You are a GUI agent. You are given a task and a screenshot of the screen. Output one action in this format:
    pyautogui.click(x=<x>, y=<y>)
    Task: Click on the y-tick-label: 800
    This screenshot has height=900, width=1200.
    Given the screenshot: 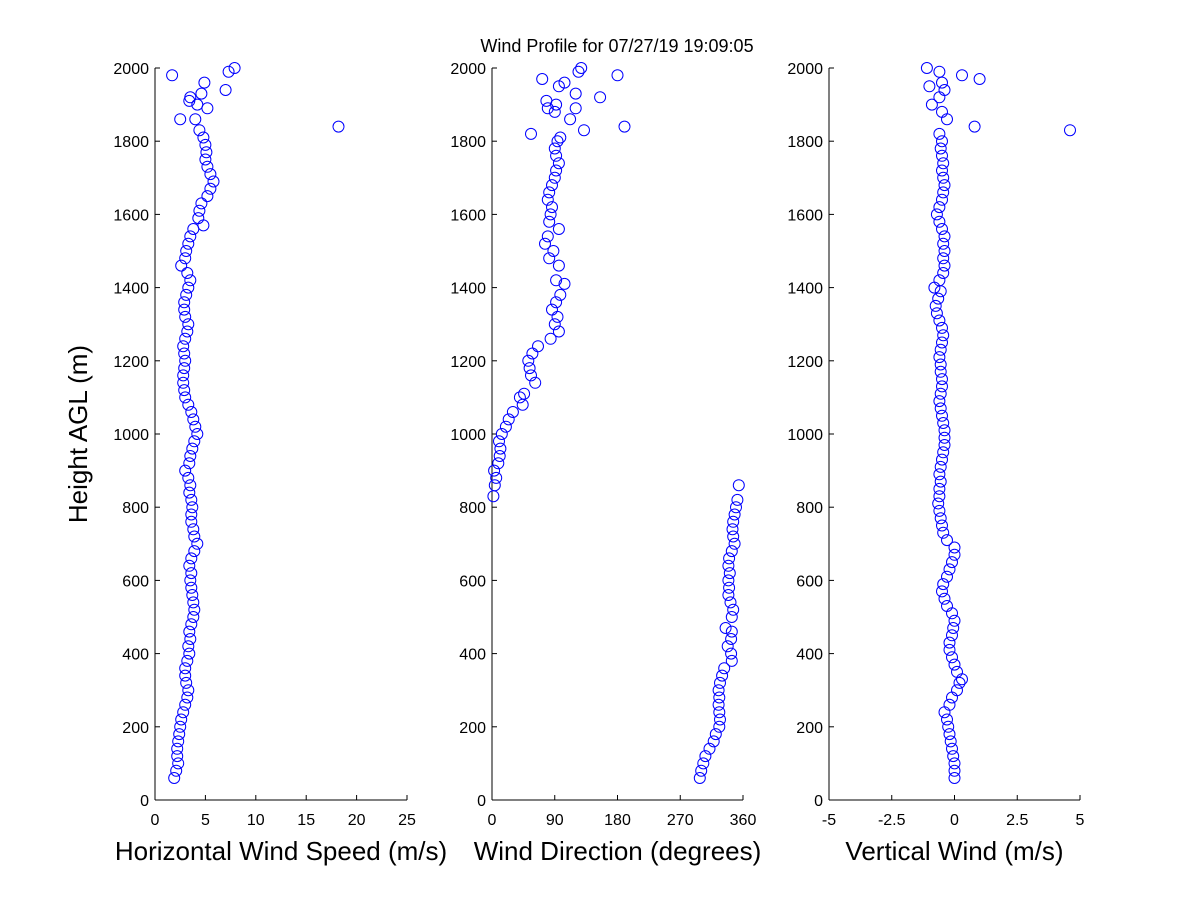 What is the action you would take?
    pyautogui.click(x=135, y=508)
    